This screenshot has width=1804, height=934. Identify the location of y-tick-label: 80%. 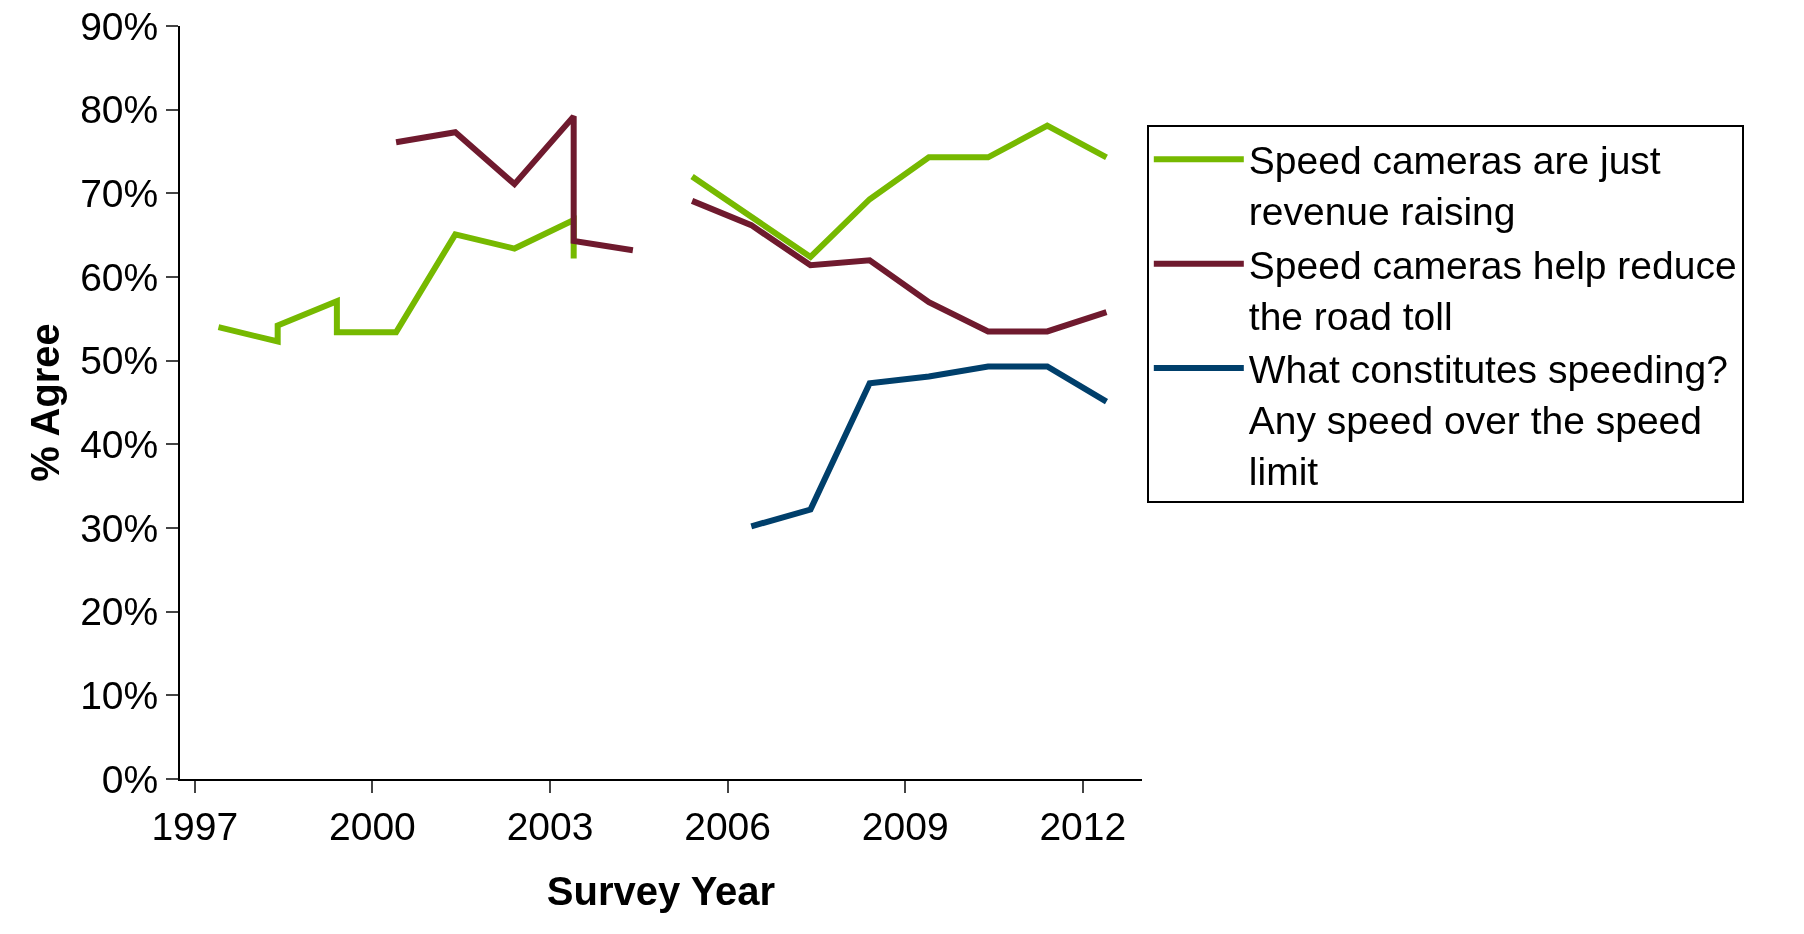
(119, 110).